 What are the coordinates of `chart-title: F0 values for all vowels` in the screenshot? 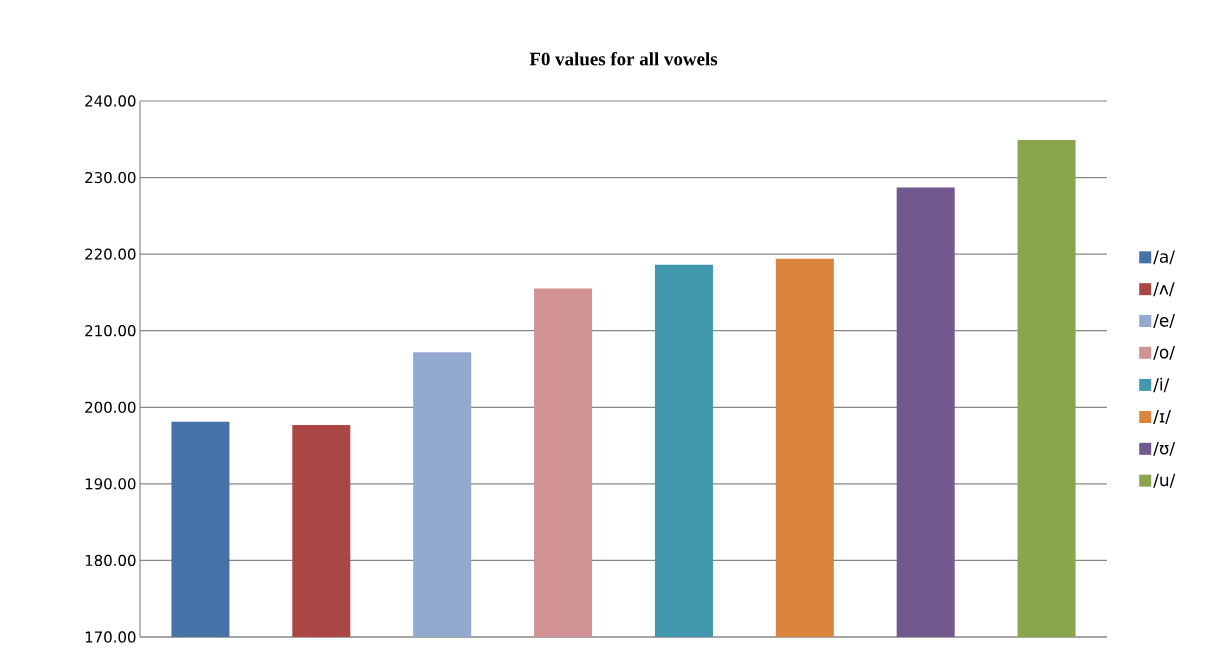 It's located at (623, 58).